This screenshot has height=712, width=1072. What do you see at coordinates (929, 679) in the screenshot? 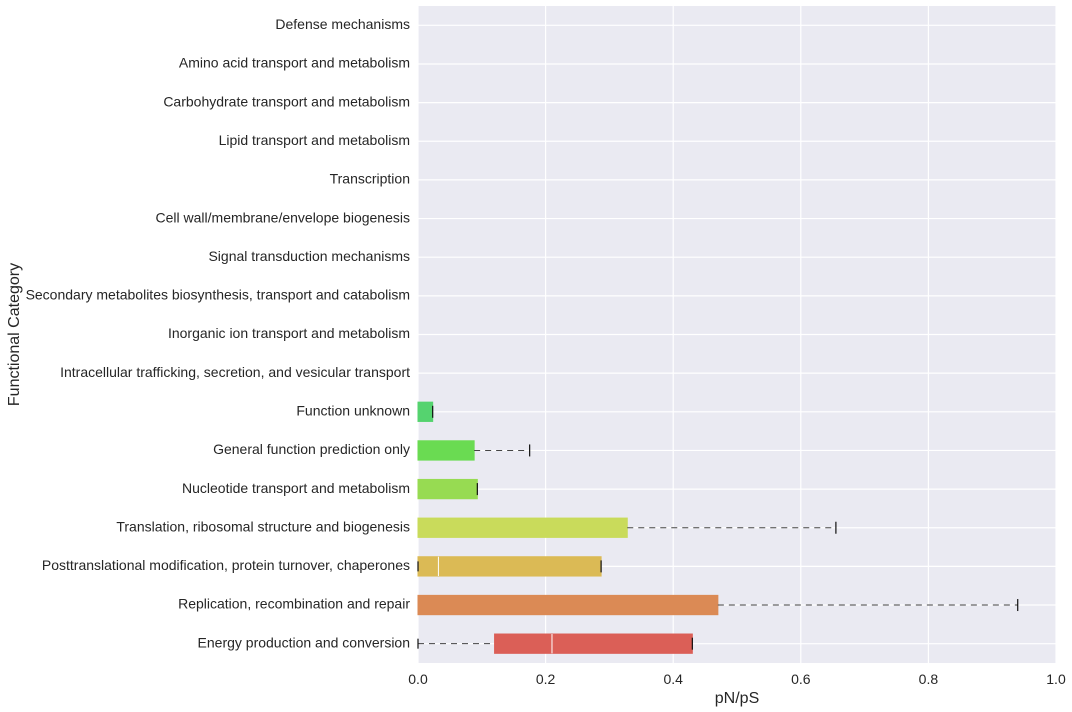
I see `x-tick-label: 0.8` at bounding box center [929, 679].